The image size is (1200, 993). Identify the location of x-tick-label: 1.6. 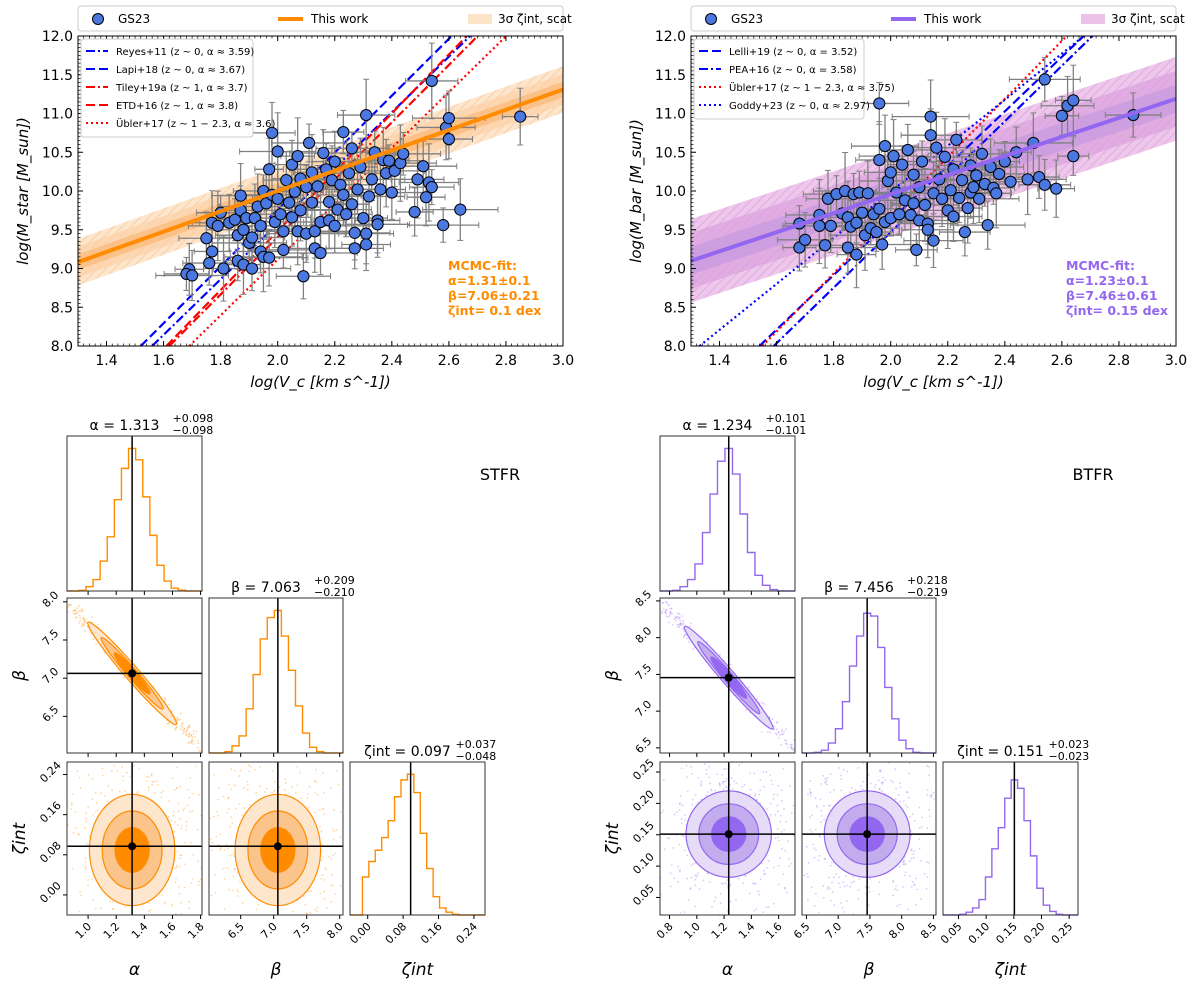
(168, 931).